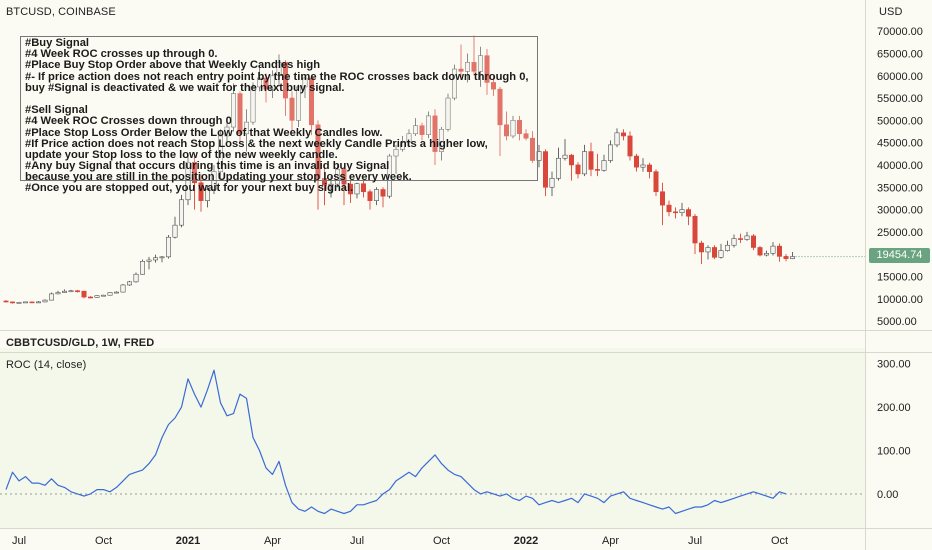  Describe the element at coordinates (900, 121) in the screenshot. I see `price-tick-label: 50000.00` at that location.